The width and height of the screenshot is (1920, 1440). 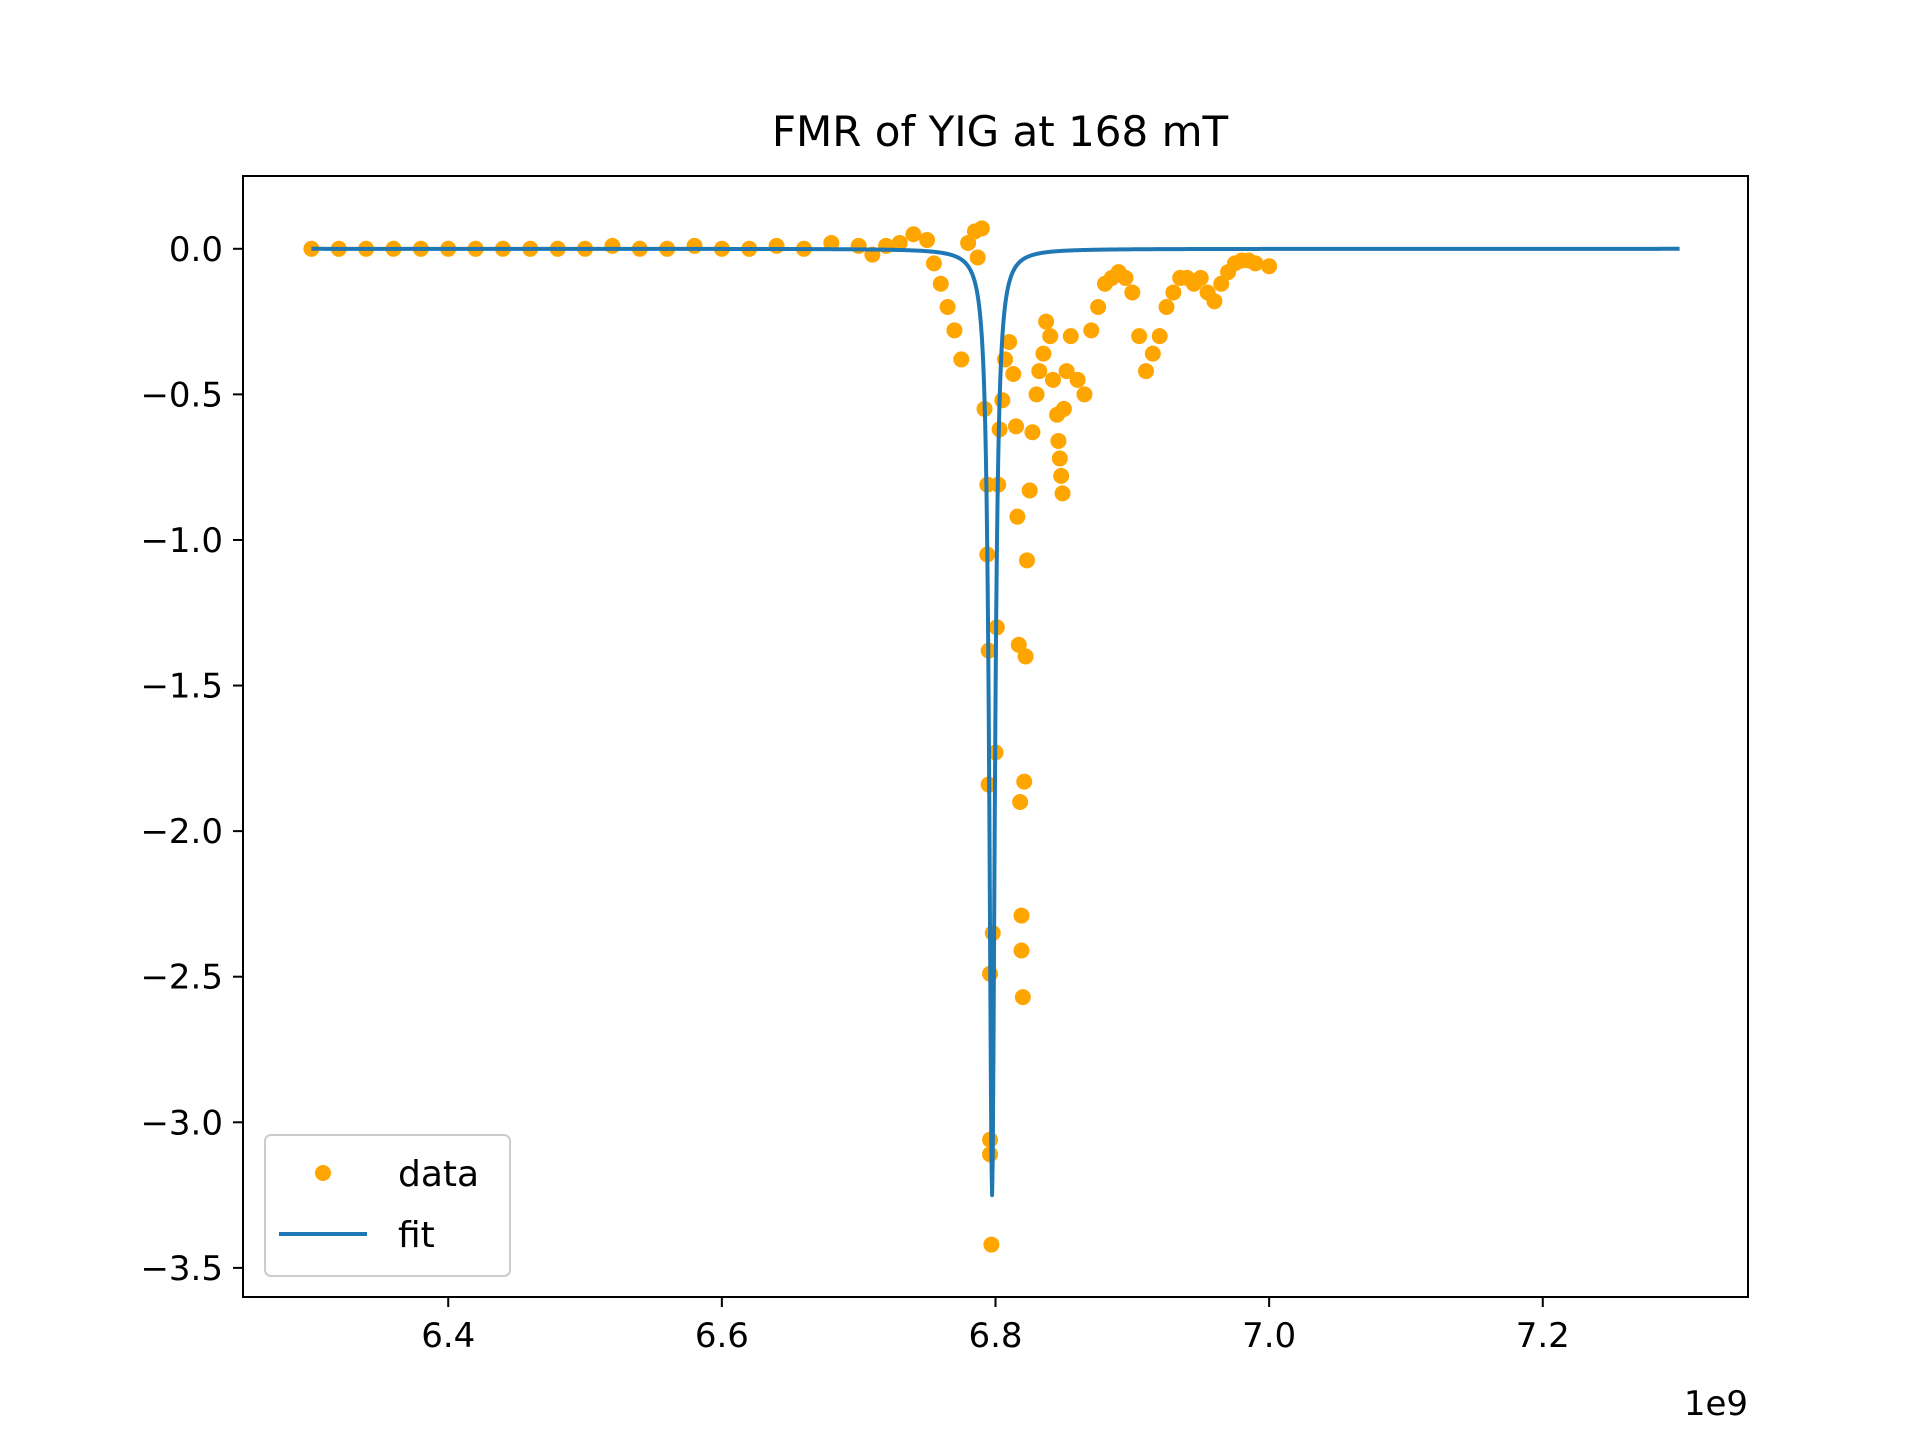 What do you see at coordinates (1269, 1336) in the screenshot?
I see `x-tick-label: 7.0` at bounding box center [1269, 1336].